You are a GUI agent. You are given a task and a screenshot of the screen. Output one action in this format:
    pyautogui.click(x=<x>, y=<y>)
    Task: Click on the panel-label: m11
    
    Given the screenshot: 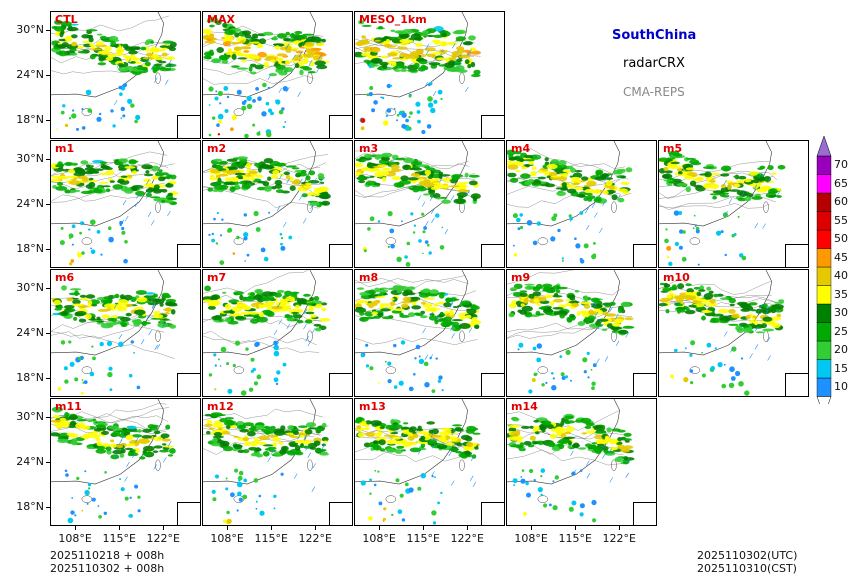 What is the action you would take?
    pyautogui.click(x=68, y=406)
    